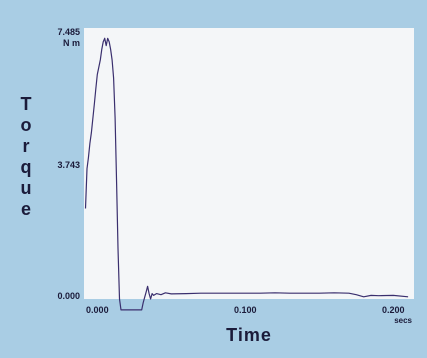 This screenshot has height=358, width=427. Describe the element at coordinates (68, 296) in the screenshot. I see `y-bottom-tick-label: 0.000` at that location.